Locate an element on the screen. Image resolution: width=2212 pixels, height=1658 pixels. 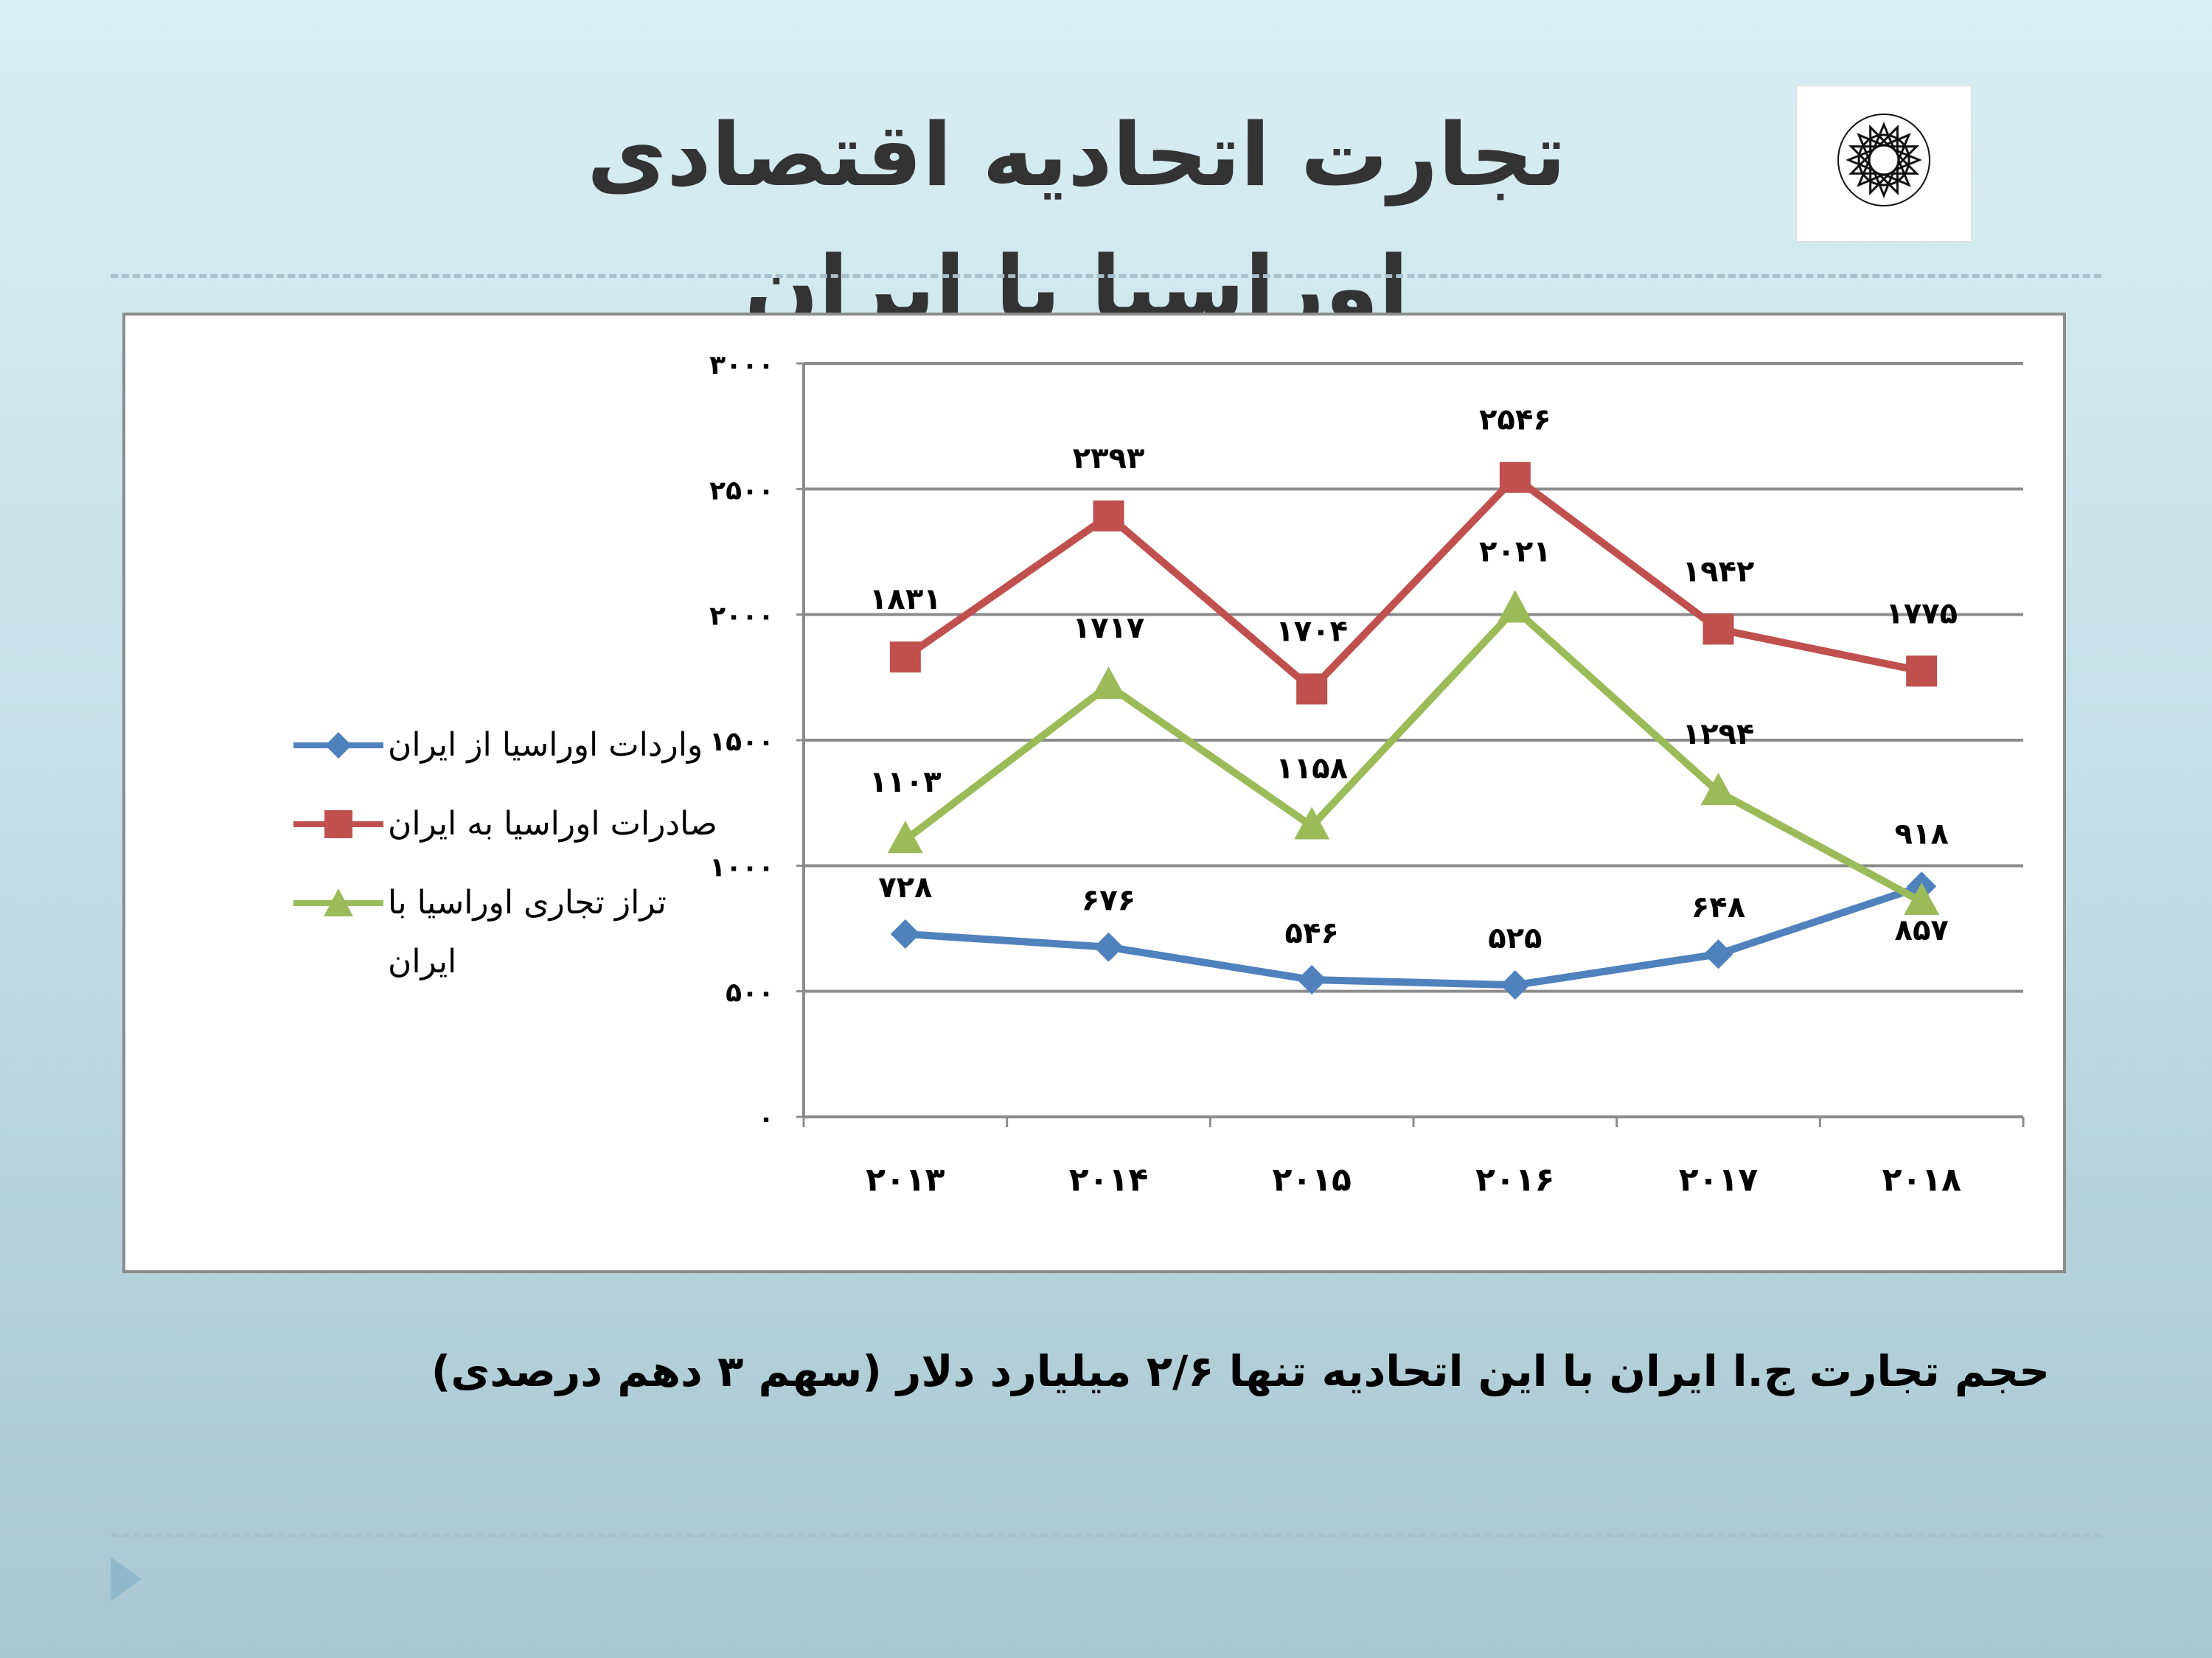
imports-data-label: ۵۲۵ is located at coordinates (1515, 938).